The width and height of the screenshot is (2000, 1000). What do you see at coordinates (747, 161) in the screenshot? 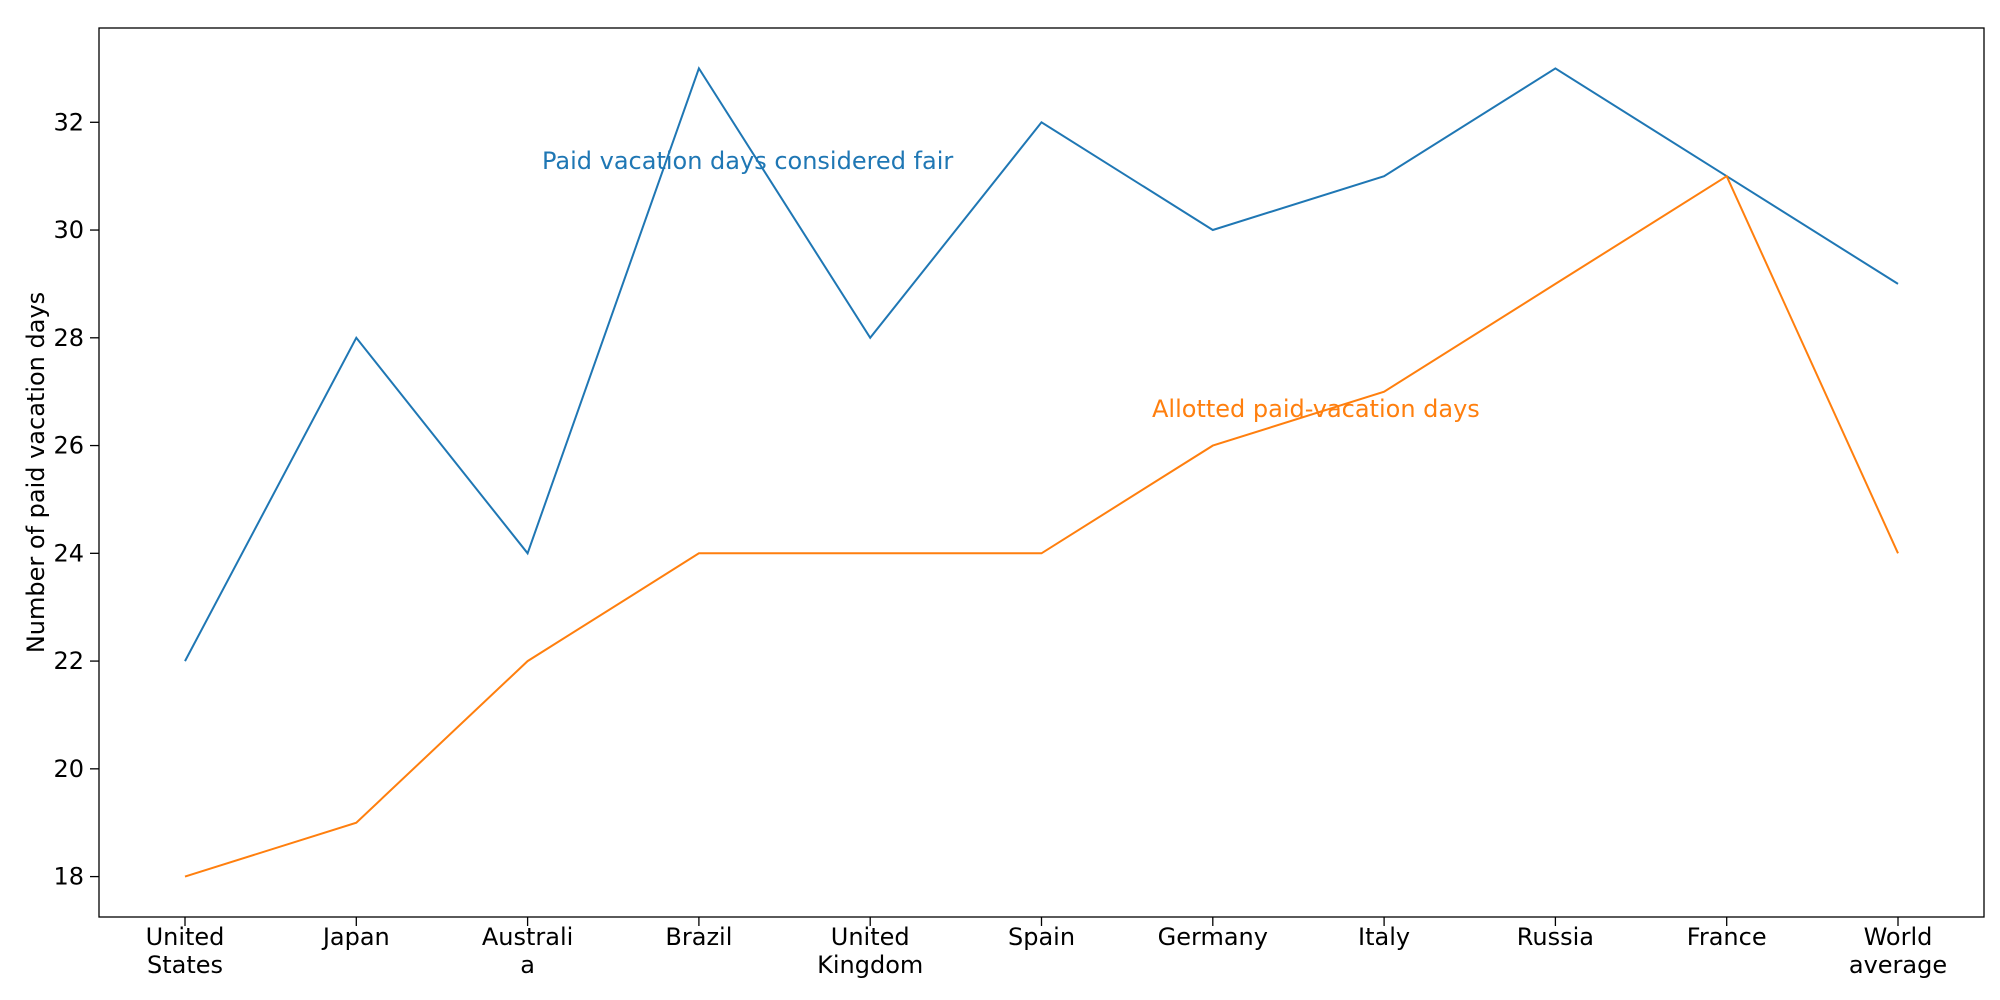
I see `series-annotation-1: Paid vacation days considered fair` at bounding box center [747, 161].